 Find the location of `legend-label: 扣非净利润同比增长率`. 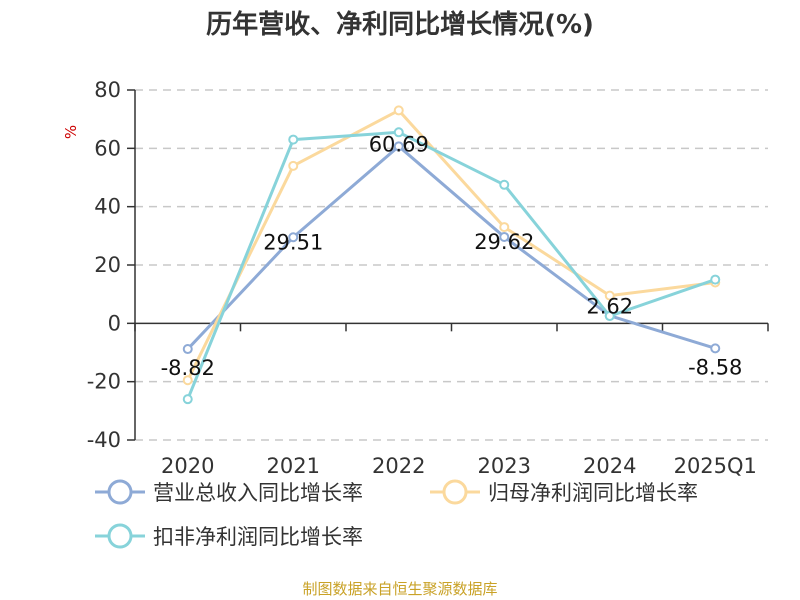

legend-label: 扣非净利润同比增长率 is located at coordinates (258, 537).